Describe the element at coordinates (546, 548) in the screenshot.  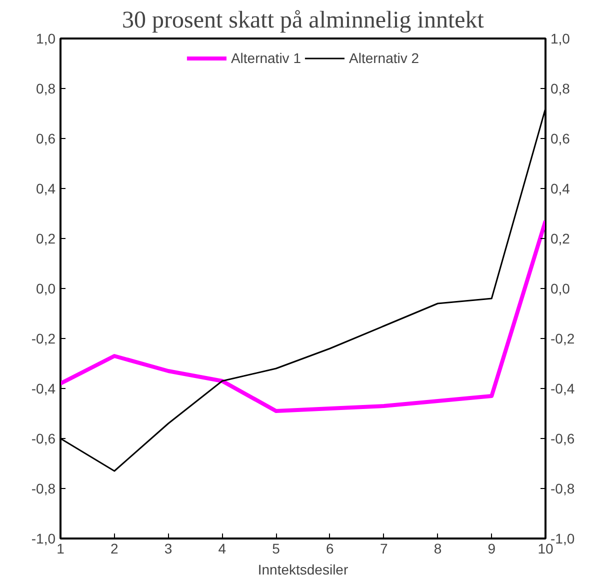
I see `x-tick-label: 10` at that location.